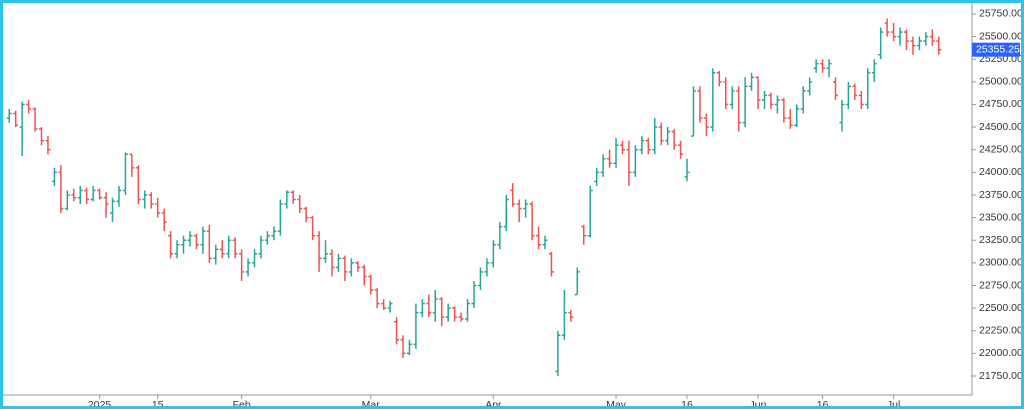 This screenshot has height=409, width=1024. What do you see at coordinates (758, 402) in the screenshot?
I see `x-tick-label: Jun` at bounding box center [758, 402].